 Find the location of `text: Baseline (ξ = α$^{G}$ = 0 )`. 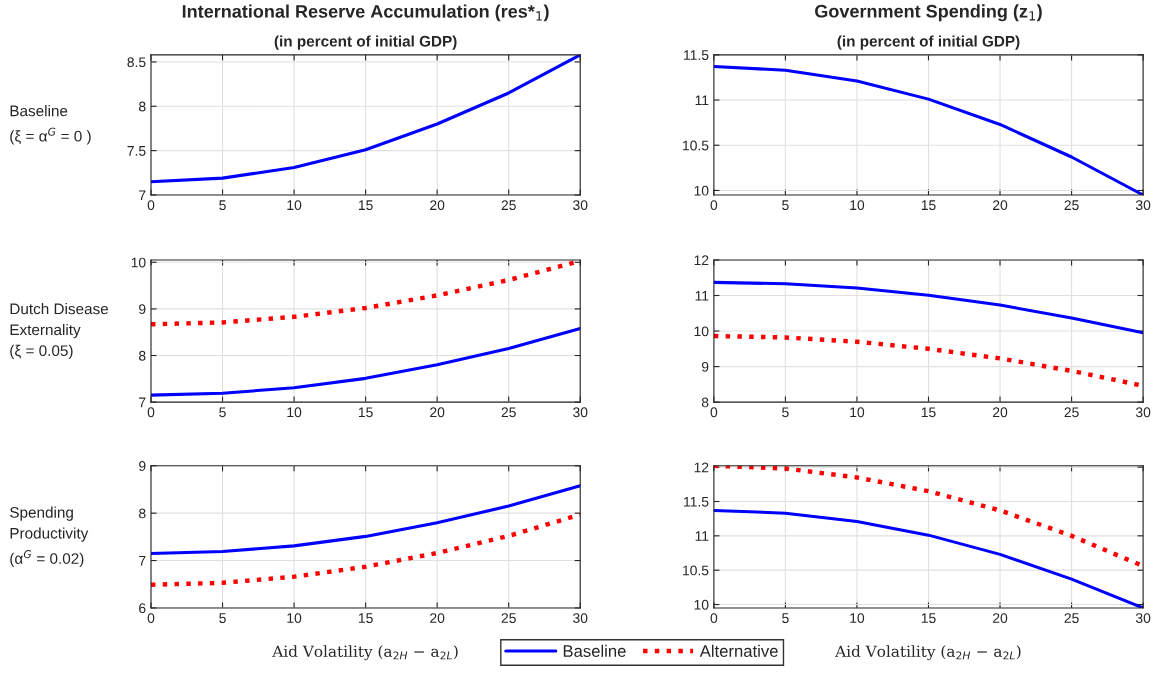

text: Baseline (ξ = α$^{G}$ = 0 ) is located at coordinates (50, 125).